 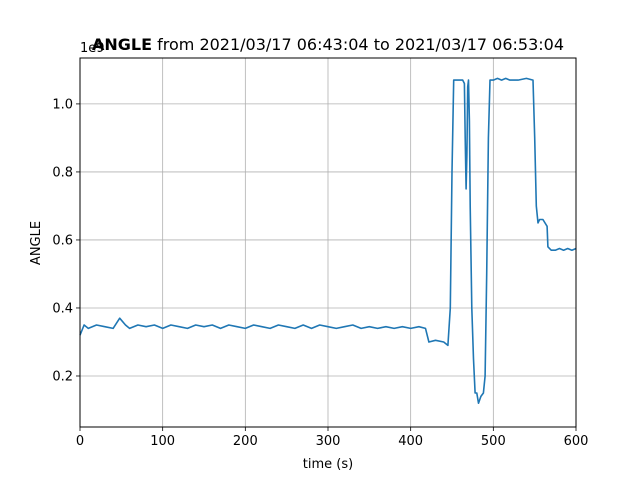 I want to click on y-tick-label: 0.8, so click(x=62, y=172).